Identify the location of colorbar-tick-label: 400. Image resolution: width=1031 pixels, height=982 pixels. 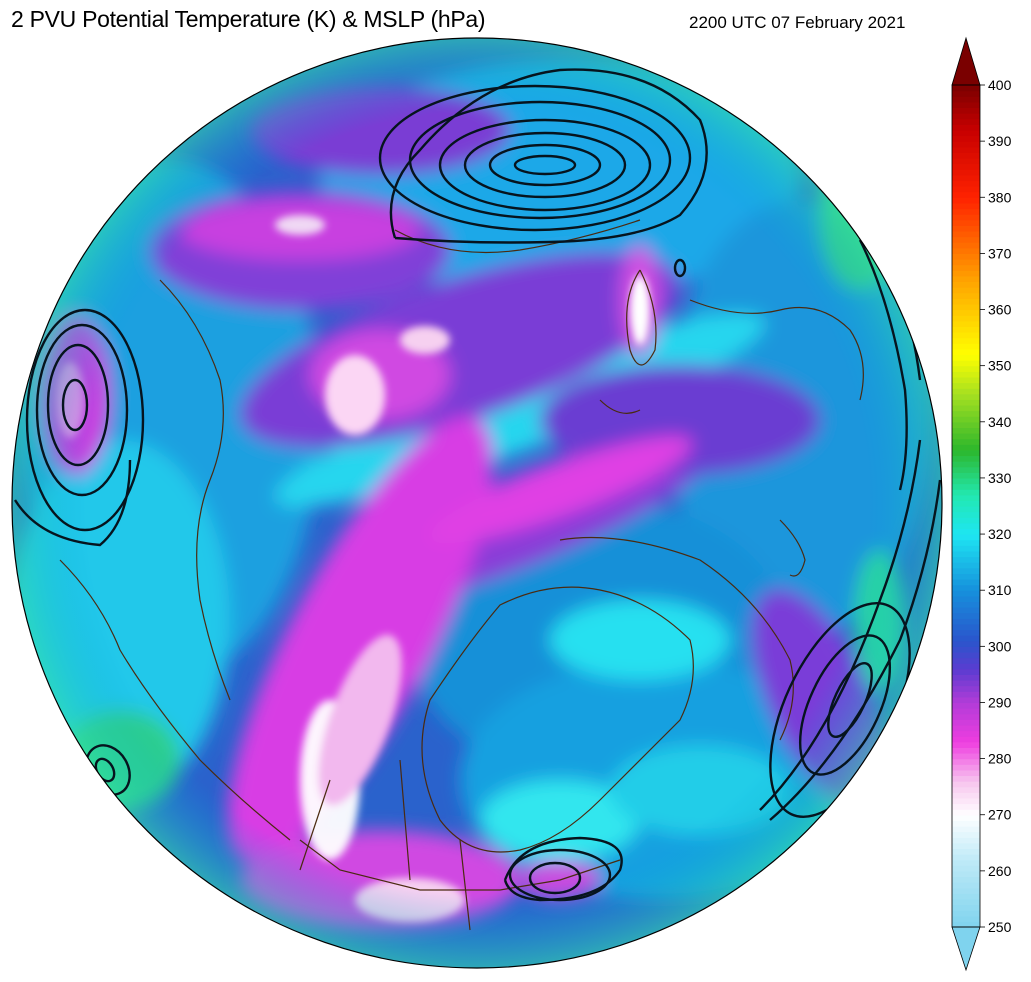
(1000, 85).